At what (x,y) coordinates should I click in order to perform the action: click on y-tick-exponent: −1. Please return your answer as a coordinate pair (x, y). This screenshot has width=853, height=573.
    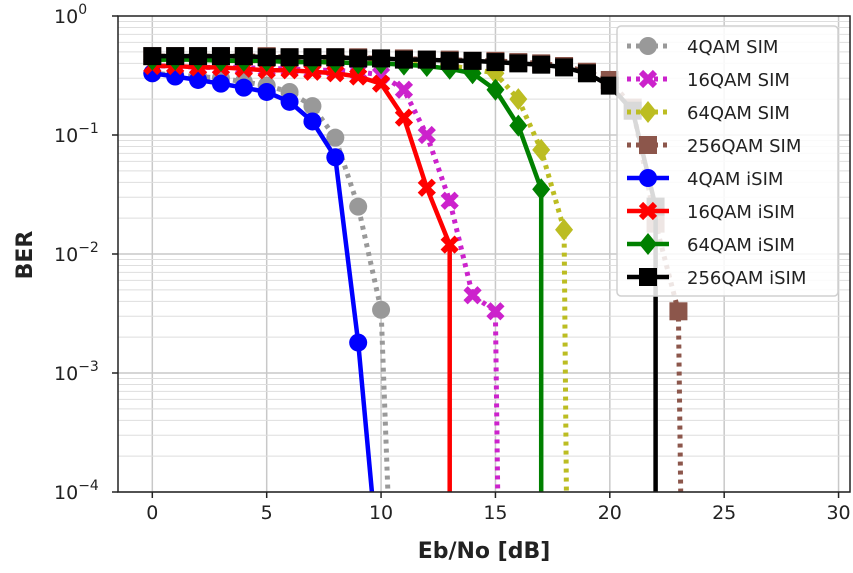
    Looking at the image, I should click on (88, 129).